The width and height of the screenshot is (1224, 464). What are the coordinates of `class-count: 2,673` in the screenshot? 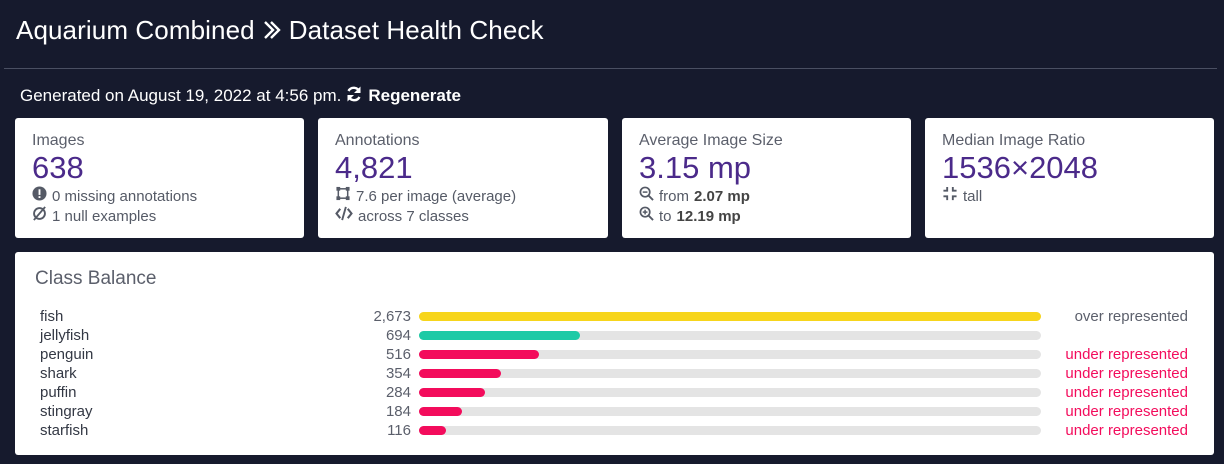 It's located at (392, 316).